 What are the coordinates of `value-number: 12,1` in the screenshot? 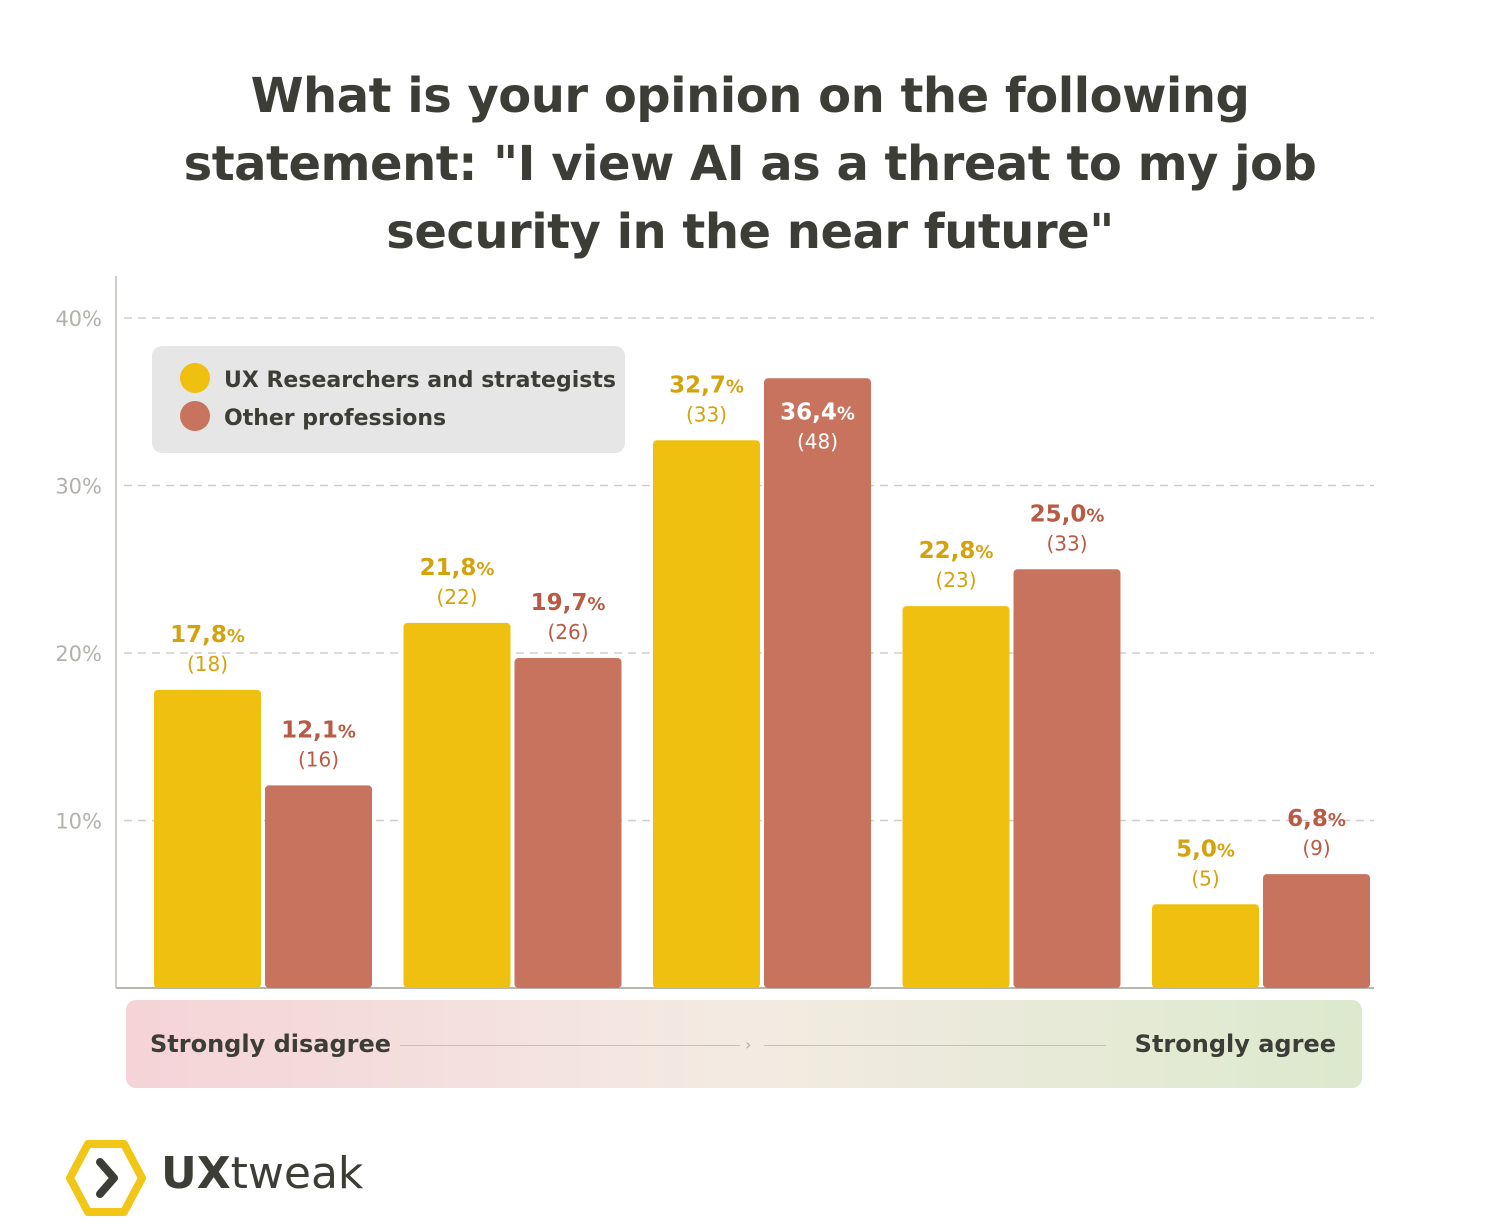 It's located at (309, 730).